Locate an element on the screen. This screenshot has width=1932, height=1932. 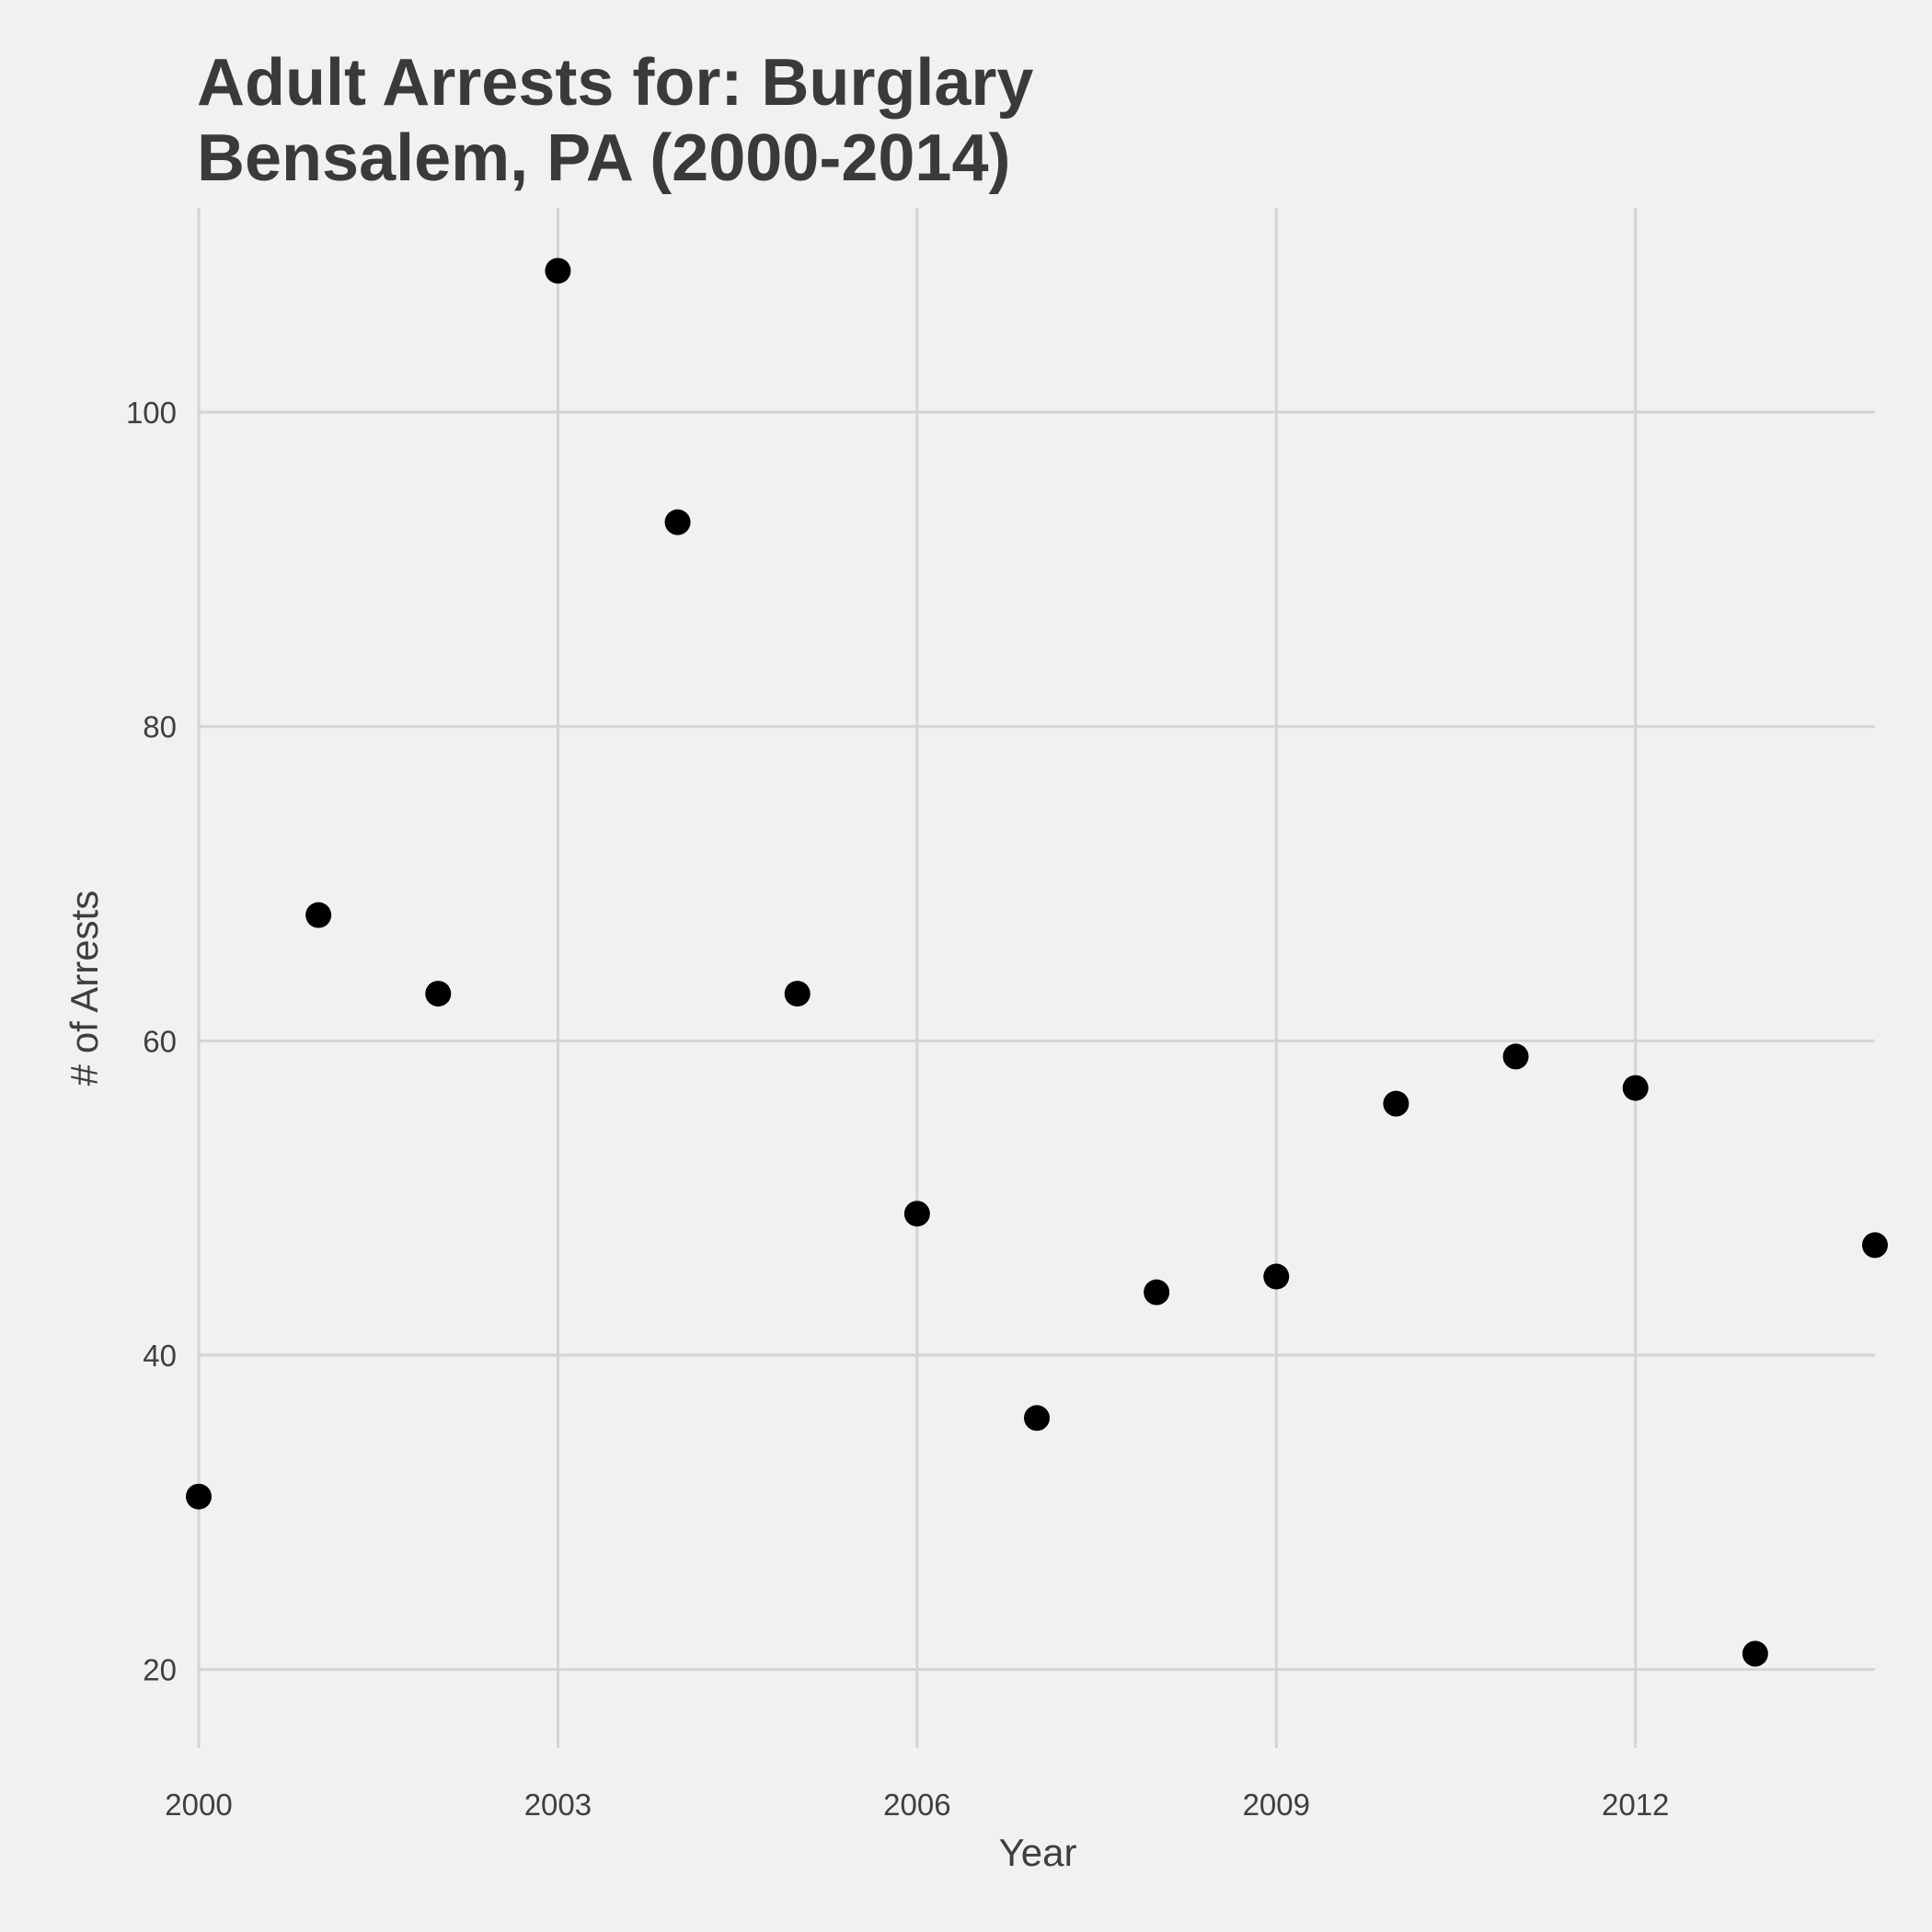
x-tick-label: 2000 is located at coordinates (198, 1805).